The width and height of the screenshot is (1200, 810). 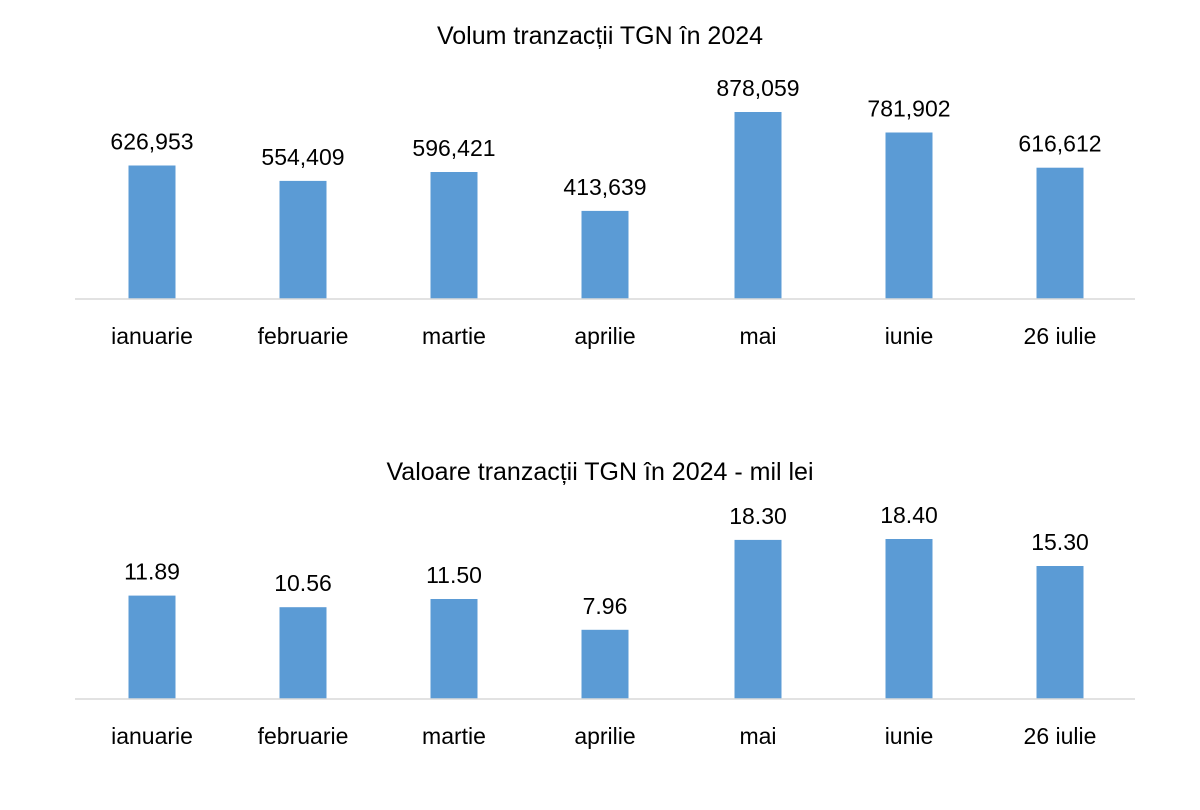 I want to click on data-label: 10.56, so click(x=303, y=583).